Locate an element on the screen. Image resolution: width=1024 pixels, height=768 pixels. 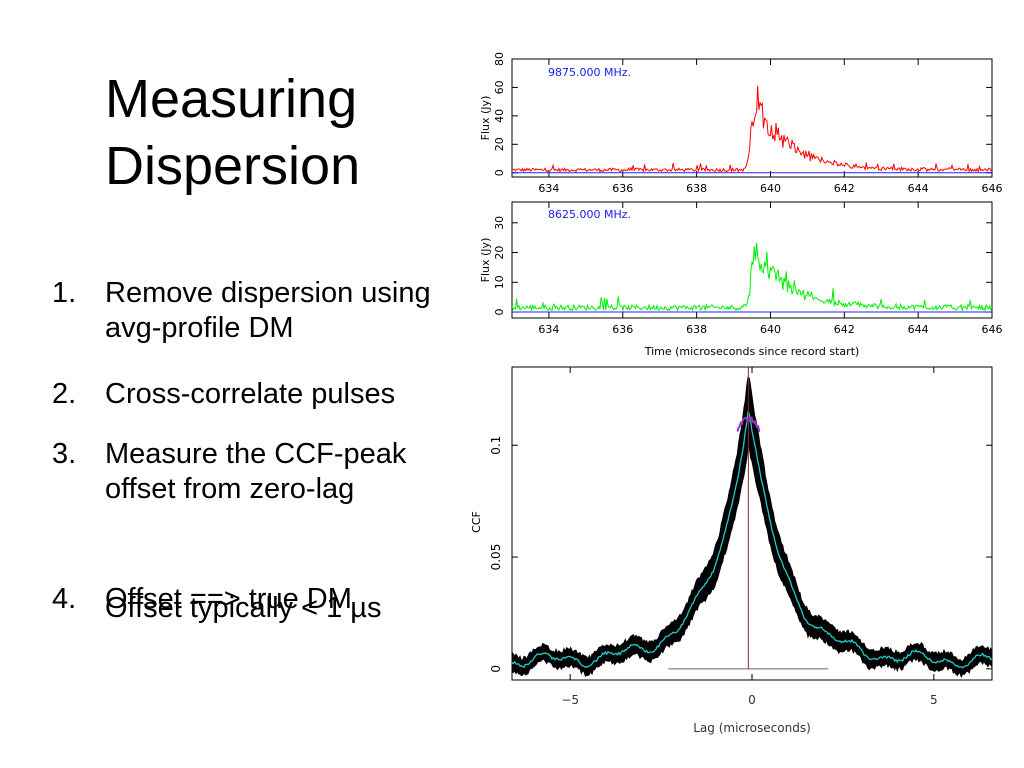
step-text: Cross-correlate pulses is located at coordinates (250, 394).